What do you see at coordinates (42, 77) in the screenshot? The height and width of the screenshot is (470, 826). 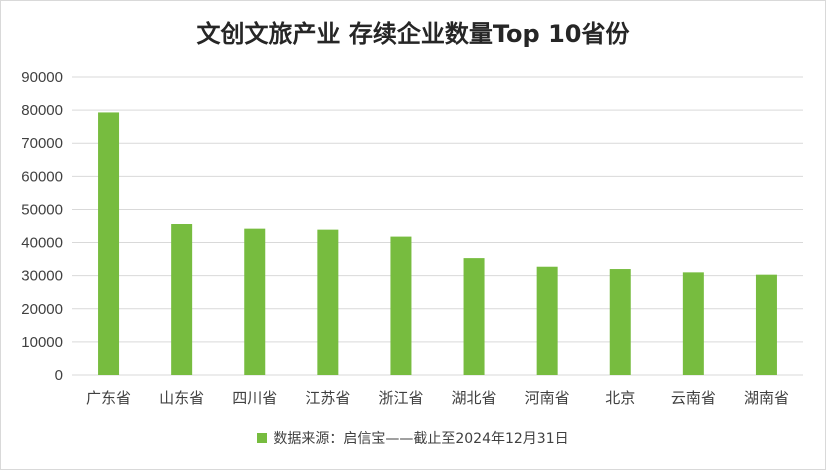 I see `y-tick-label: 90000` at bounding box center [42, 77].